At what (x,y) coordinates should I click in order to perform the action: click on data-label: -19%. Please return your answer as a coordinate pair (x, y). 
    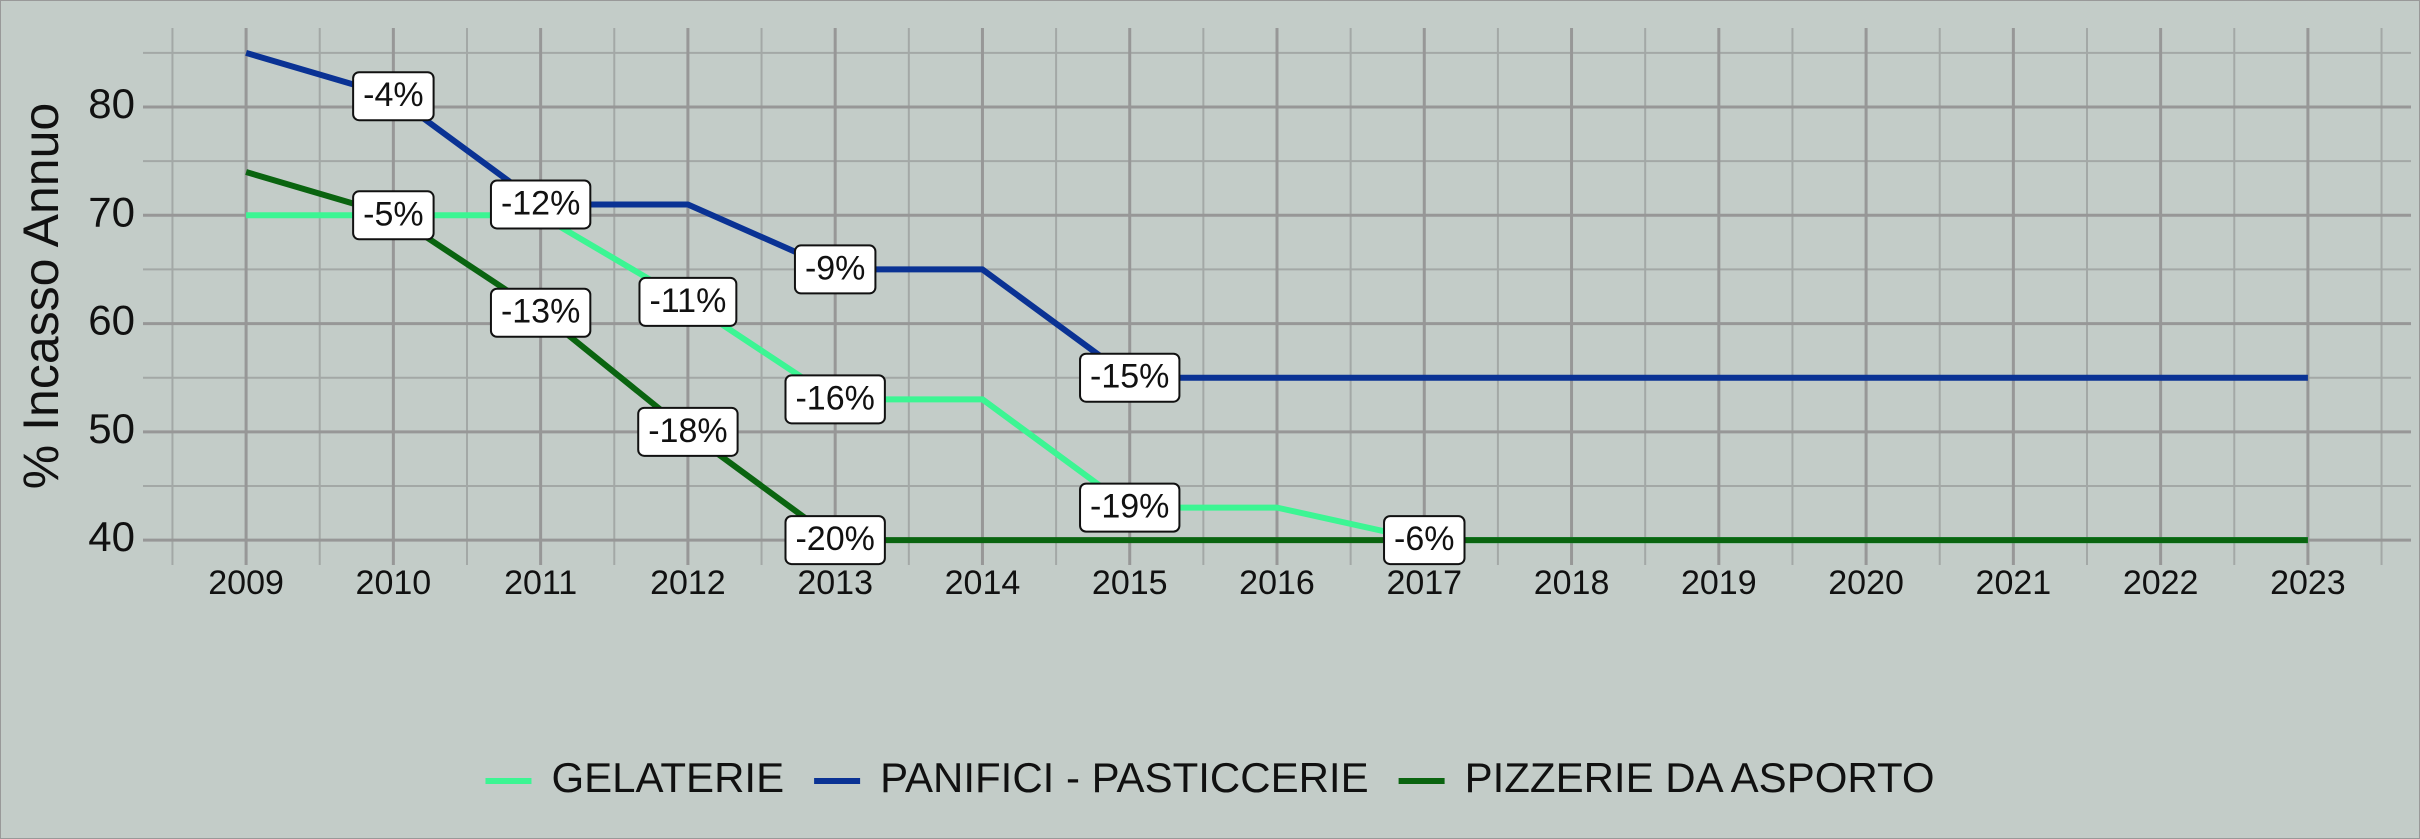
    Looking at the image, I should click on (1130, 507).